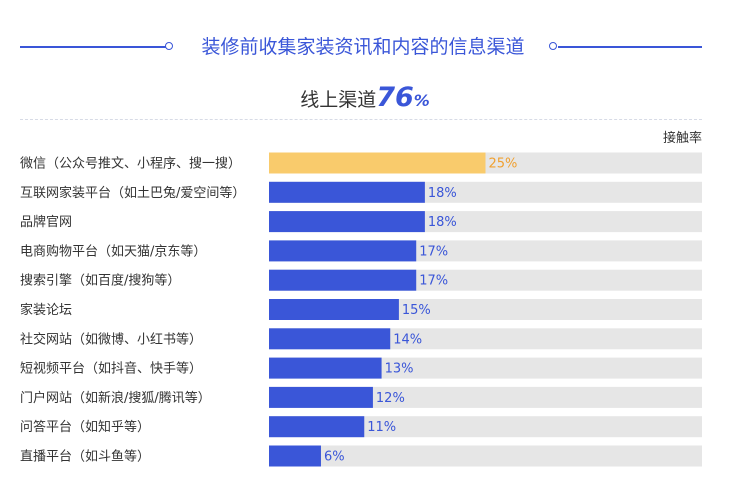 Image resolution: width=730 pixels, height=495 pixels. I want to click on category-label: 互联网家装平台（如土巴兔/爱空间等）, so click(132, 193).